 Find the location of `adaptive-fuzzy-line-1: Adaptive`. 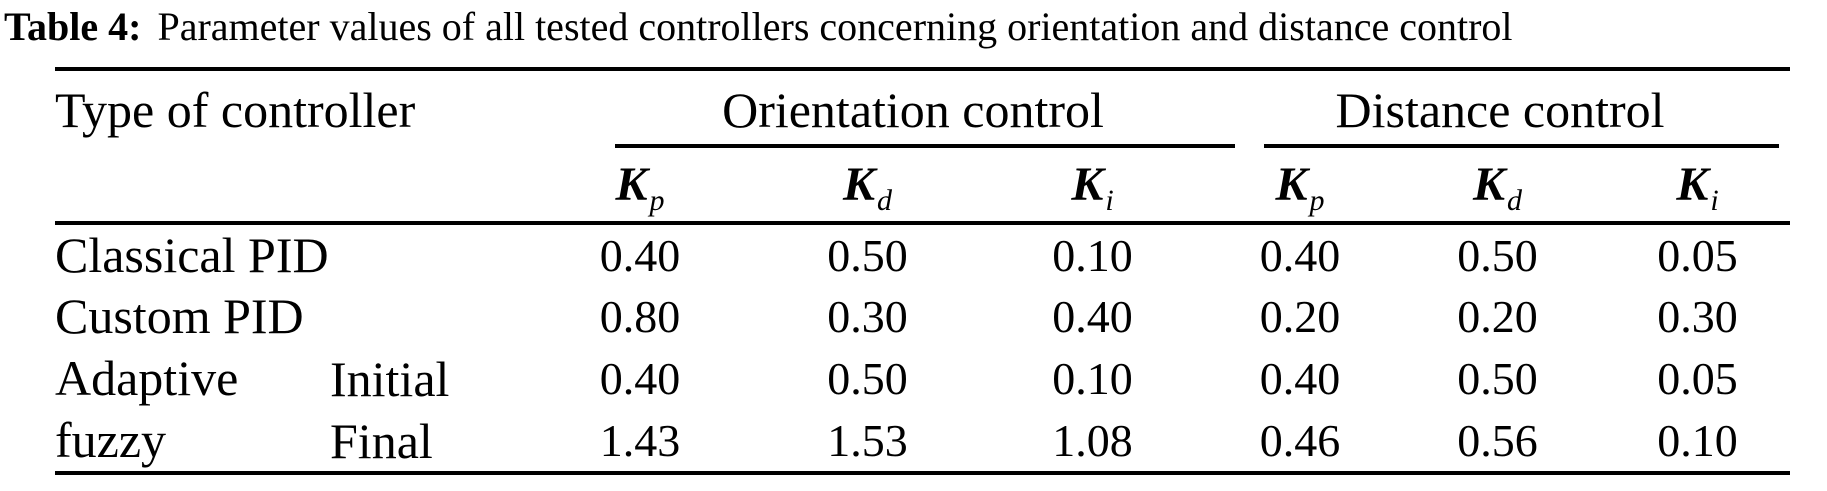

adaptive-fuzzy-line-1: Adaptive is located at coordinates (147, 378).